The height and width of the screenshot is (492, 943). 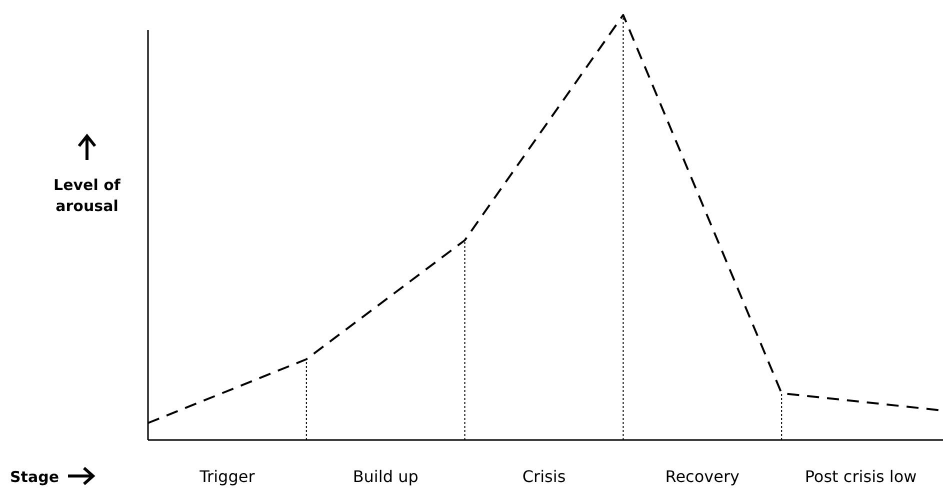 What do you see at coordinates (35, 477) in the screenshot?
I see `text: Stage` at bounding box center [35, 477].